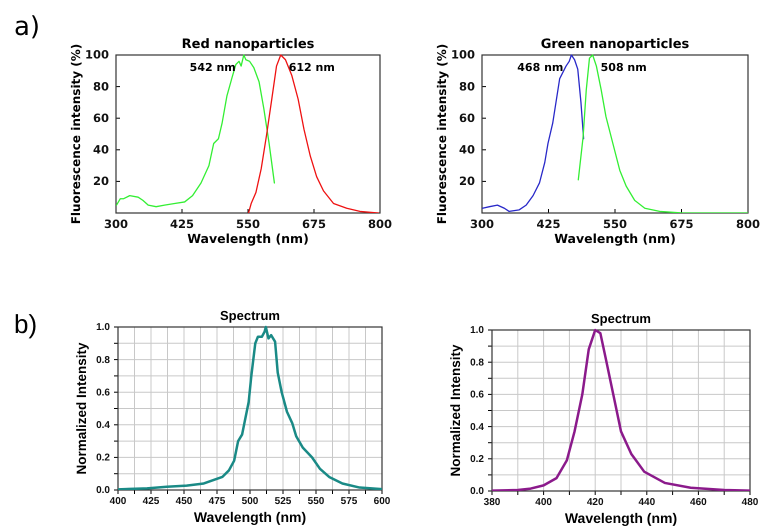 The height and width of the screenshot is (527, 762). I want to click on x-tick-label: 475, so click(217, 502).